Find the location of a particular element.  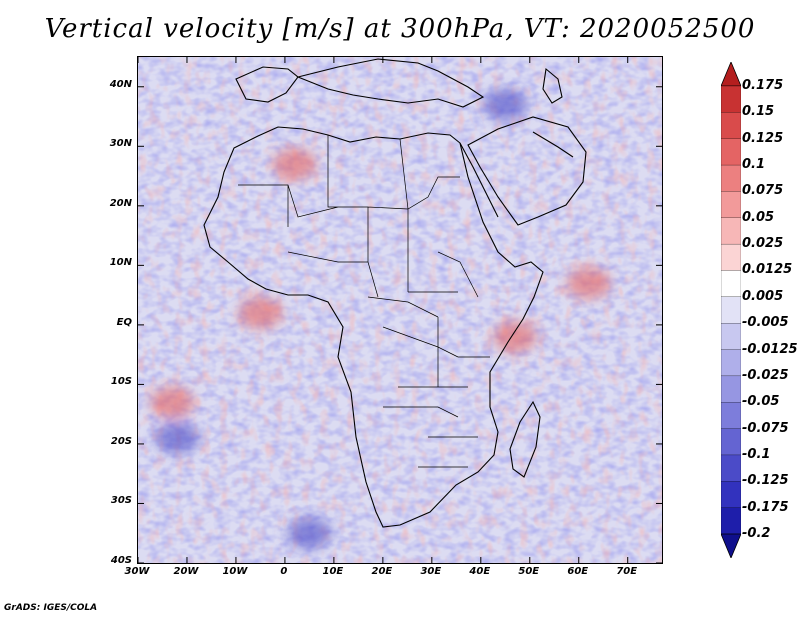

colorbar-bottom-arrow is located at coordinates (731, 545).